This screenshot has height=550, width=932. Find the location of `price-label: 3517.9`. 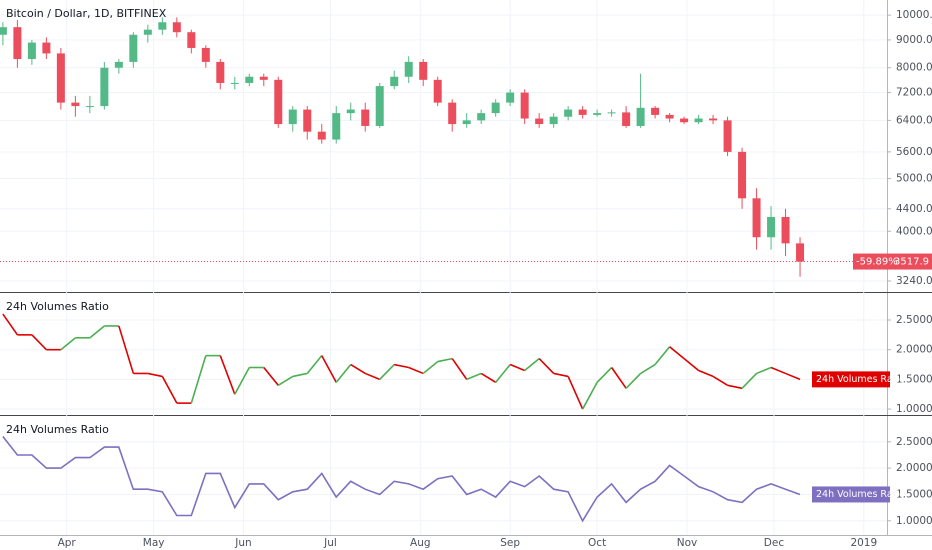

price-label: 3517.9 is located at coordinates (911, 262).